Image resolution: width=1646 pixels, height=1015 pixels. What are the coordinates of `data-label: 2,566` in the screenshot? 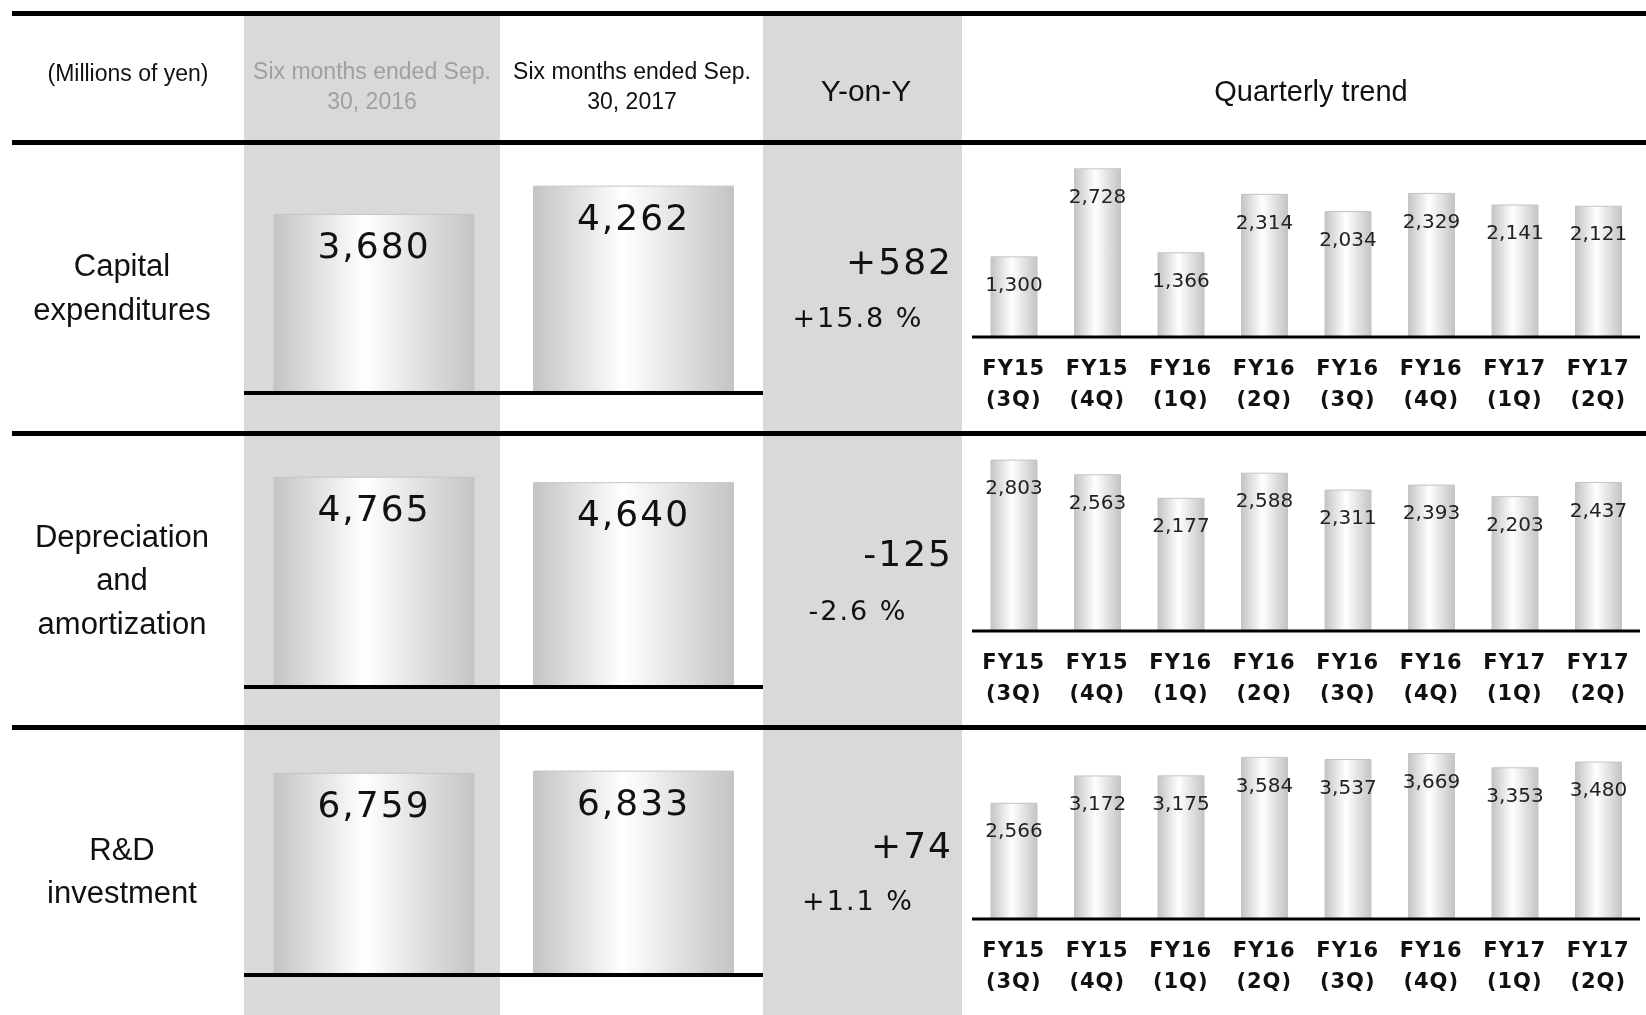 It's located at (1014, 830).